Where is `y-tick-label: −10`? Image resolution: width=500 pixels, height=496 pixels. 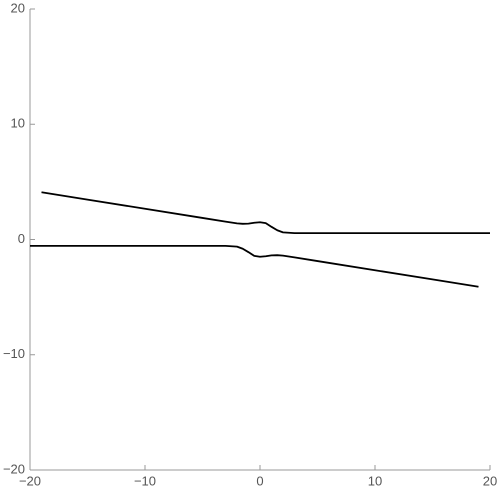
y-tick-label: −10 is located at coordinates (14, 353).